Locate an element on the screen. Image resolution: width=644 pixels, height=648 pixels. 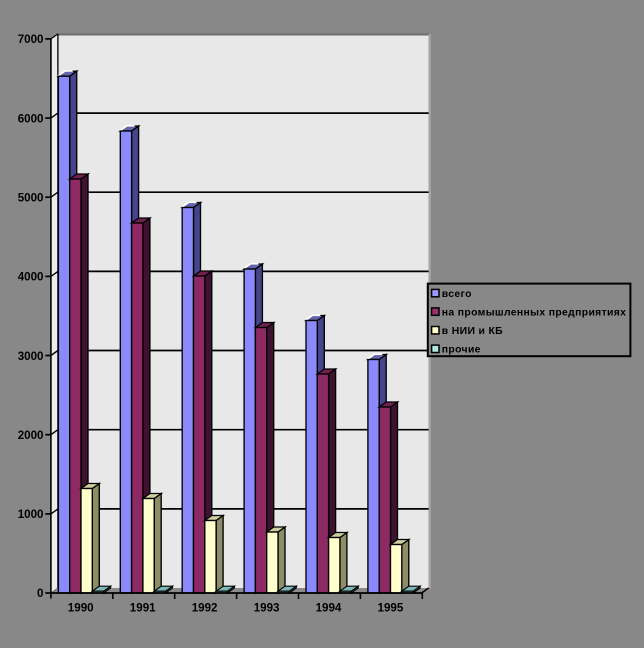
svg-text: 0 is located at coordinates (40, 593).